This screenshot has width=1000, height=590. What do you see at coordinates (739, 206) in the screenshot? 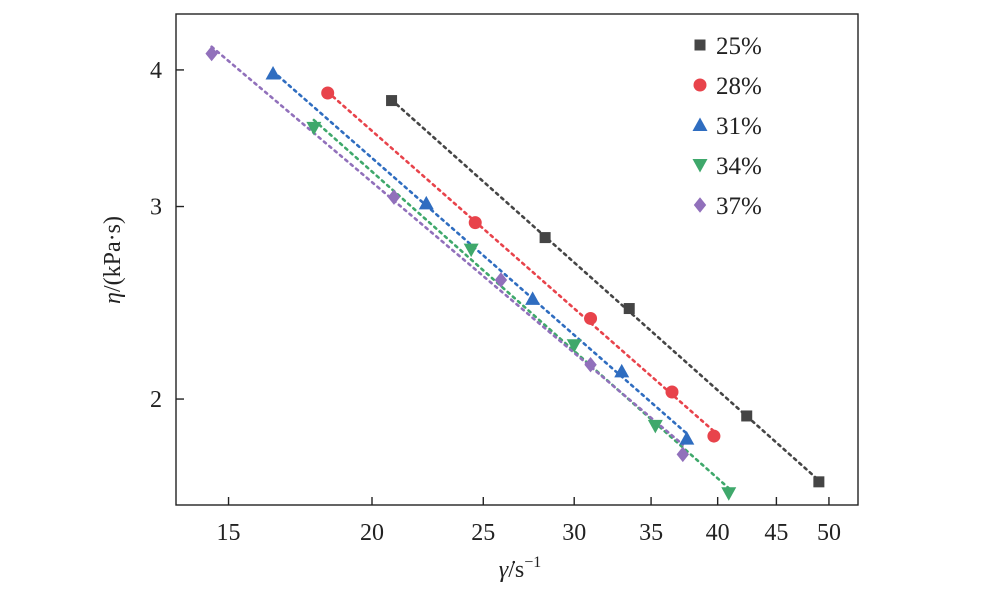
I see `legend-label-series-4: 37%` at bounding box center [739, 206].